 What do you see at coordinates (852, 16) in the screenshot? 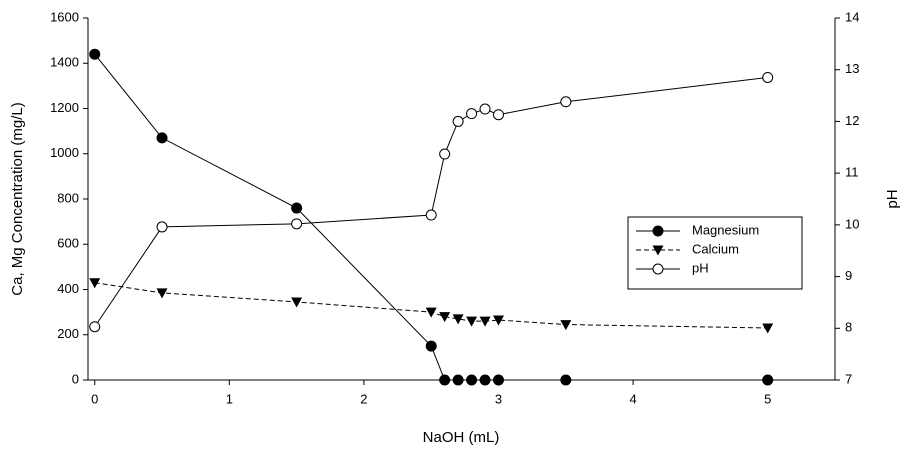
I see `y2-tick-label: 14` at bounding box center [852, 16].